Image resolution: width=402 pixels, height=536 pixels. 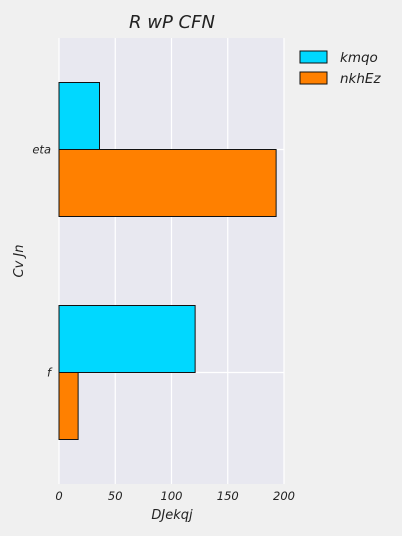 I want to click on legend: kmqo nkhEz, so click(x=340, y=68).